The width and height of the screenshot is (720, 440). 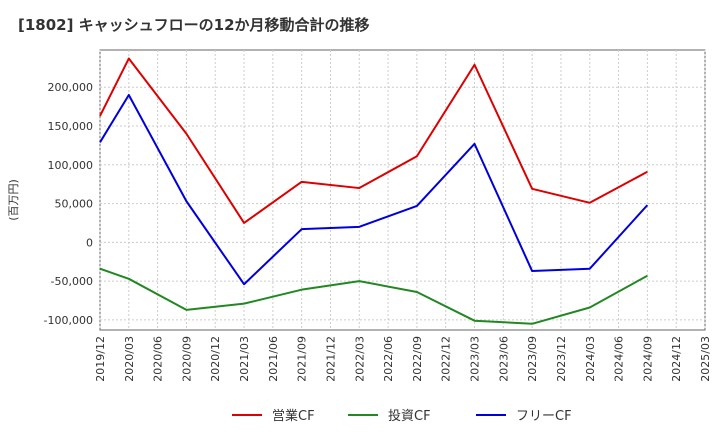 What do you see at coordinates (13, 200) in the screenshot?
I see `y-axis-label: (百万円)` at bounding box center [13, 200].